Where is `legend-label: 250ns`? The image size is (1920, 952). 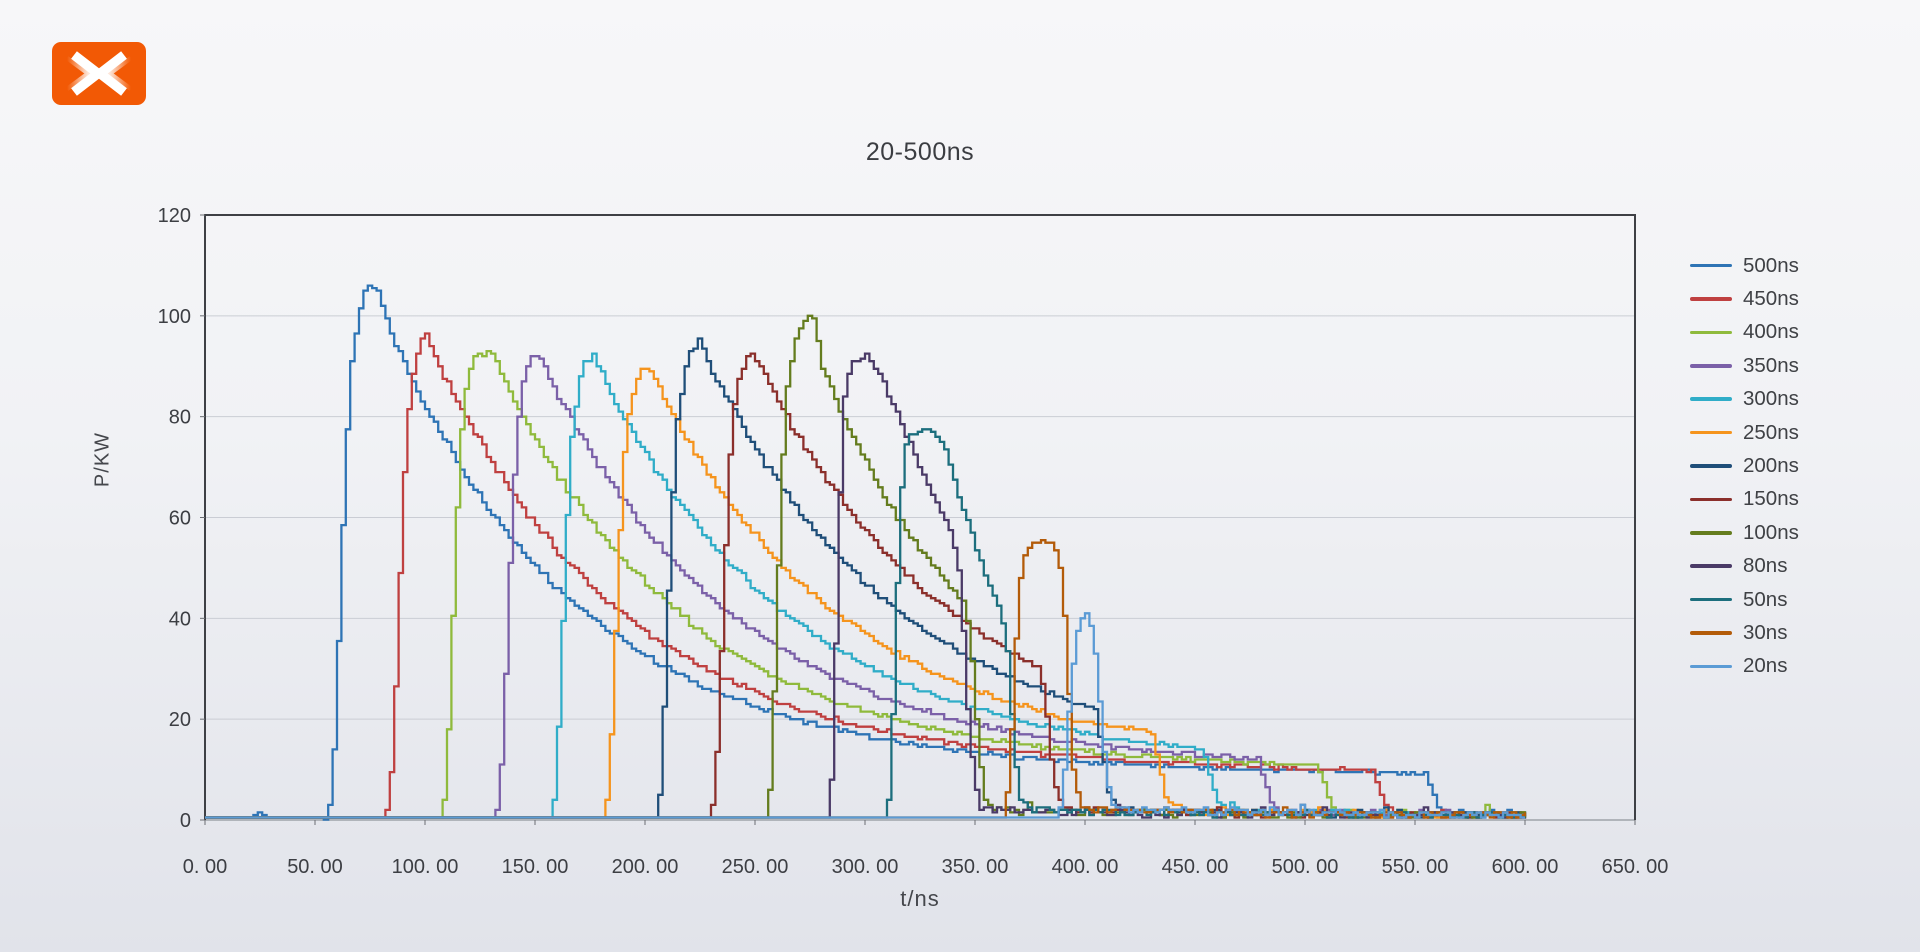 legend-label: 250ns is located at coordinates (1771, 432).